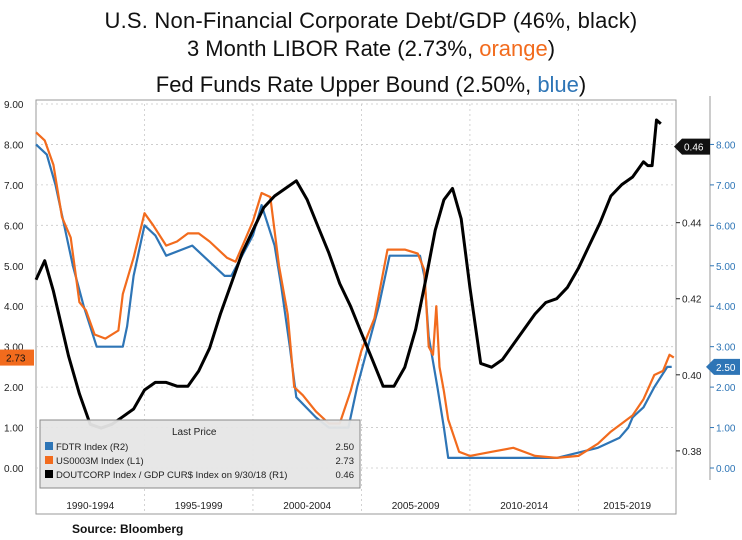 This screenshot has width=742, height=540. What do you see at coordinates (726, 226) in the screenshot?
I see `right-pct-tick-label: 6.00` at bounding box center [726, 226].